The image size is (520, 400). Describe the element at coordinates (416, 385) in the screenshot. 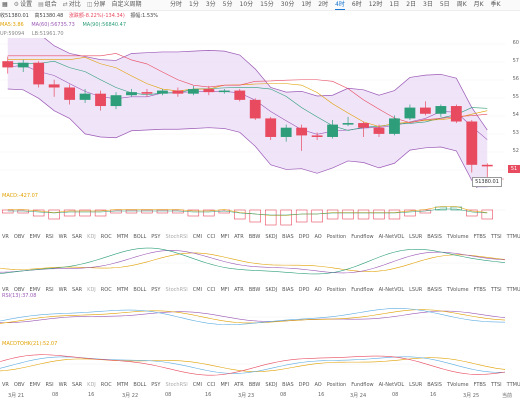

I see `indicator-tab-24: LSUR` at that location.